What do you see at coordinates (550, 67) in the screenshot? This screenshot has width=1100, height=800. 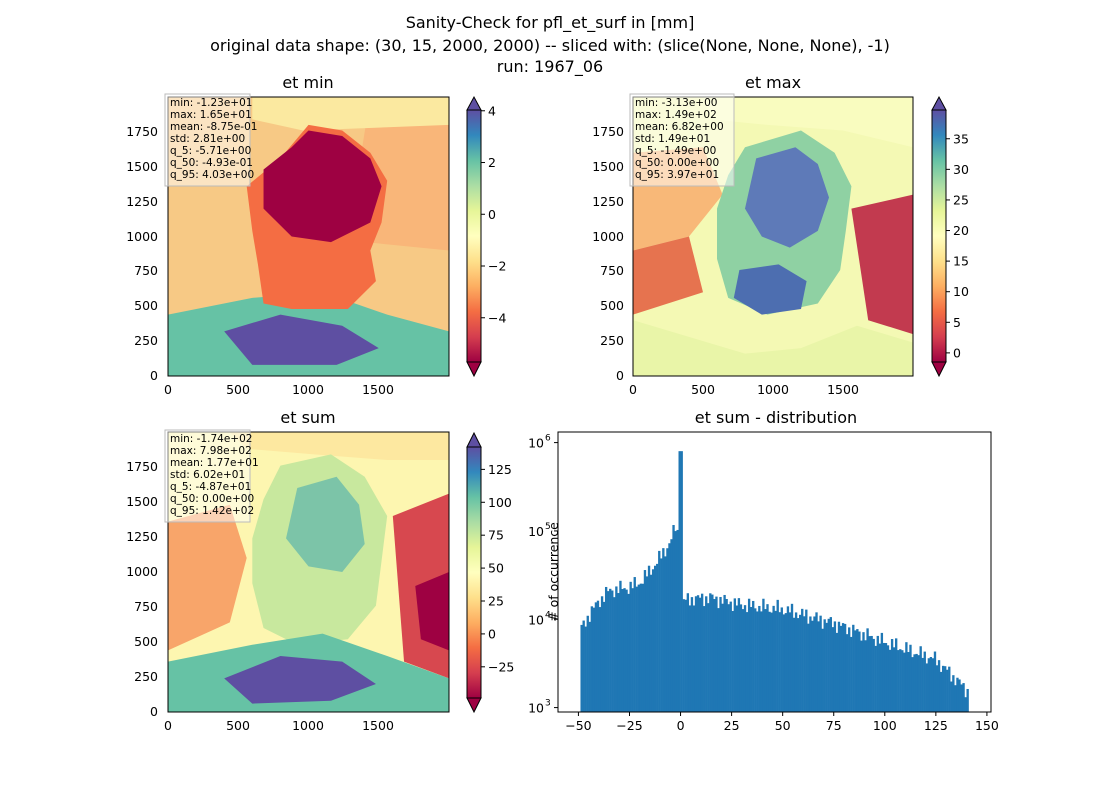 I see `figure-title-line-3: run: 1967_06` at bounding box center [550, 67].